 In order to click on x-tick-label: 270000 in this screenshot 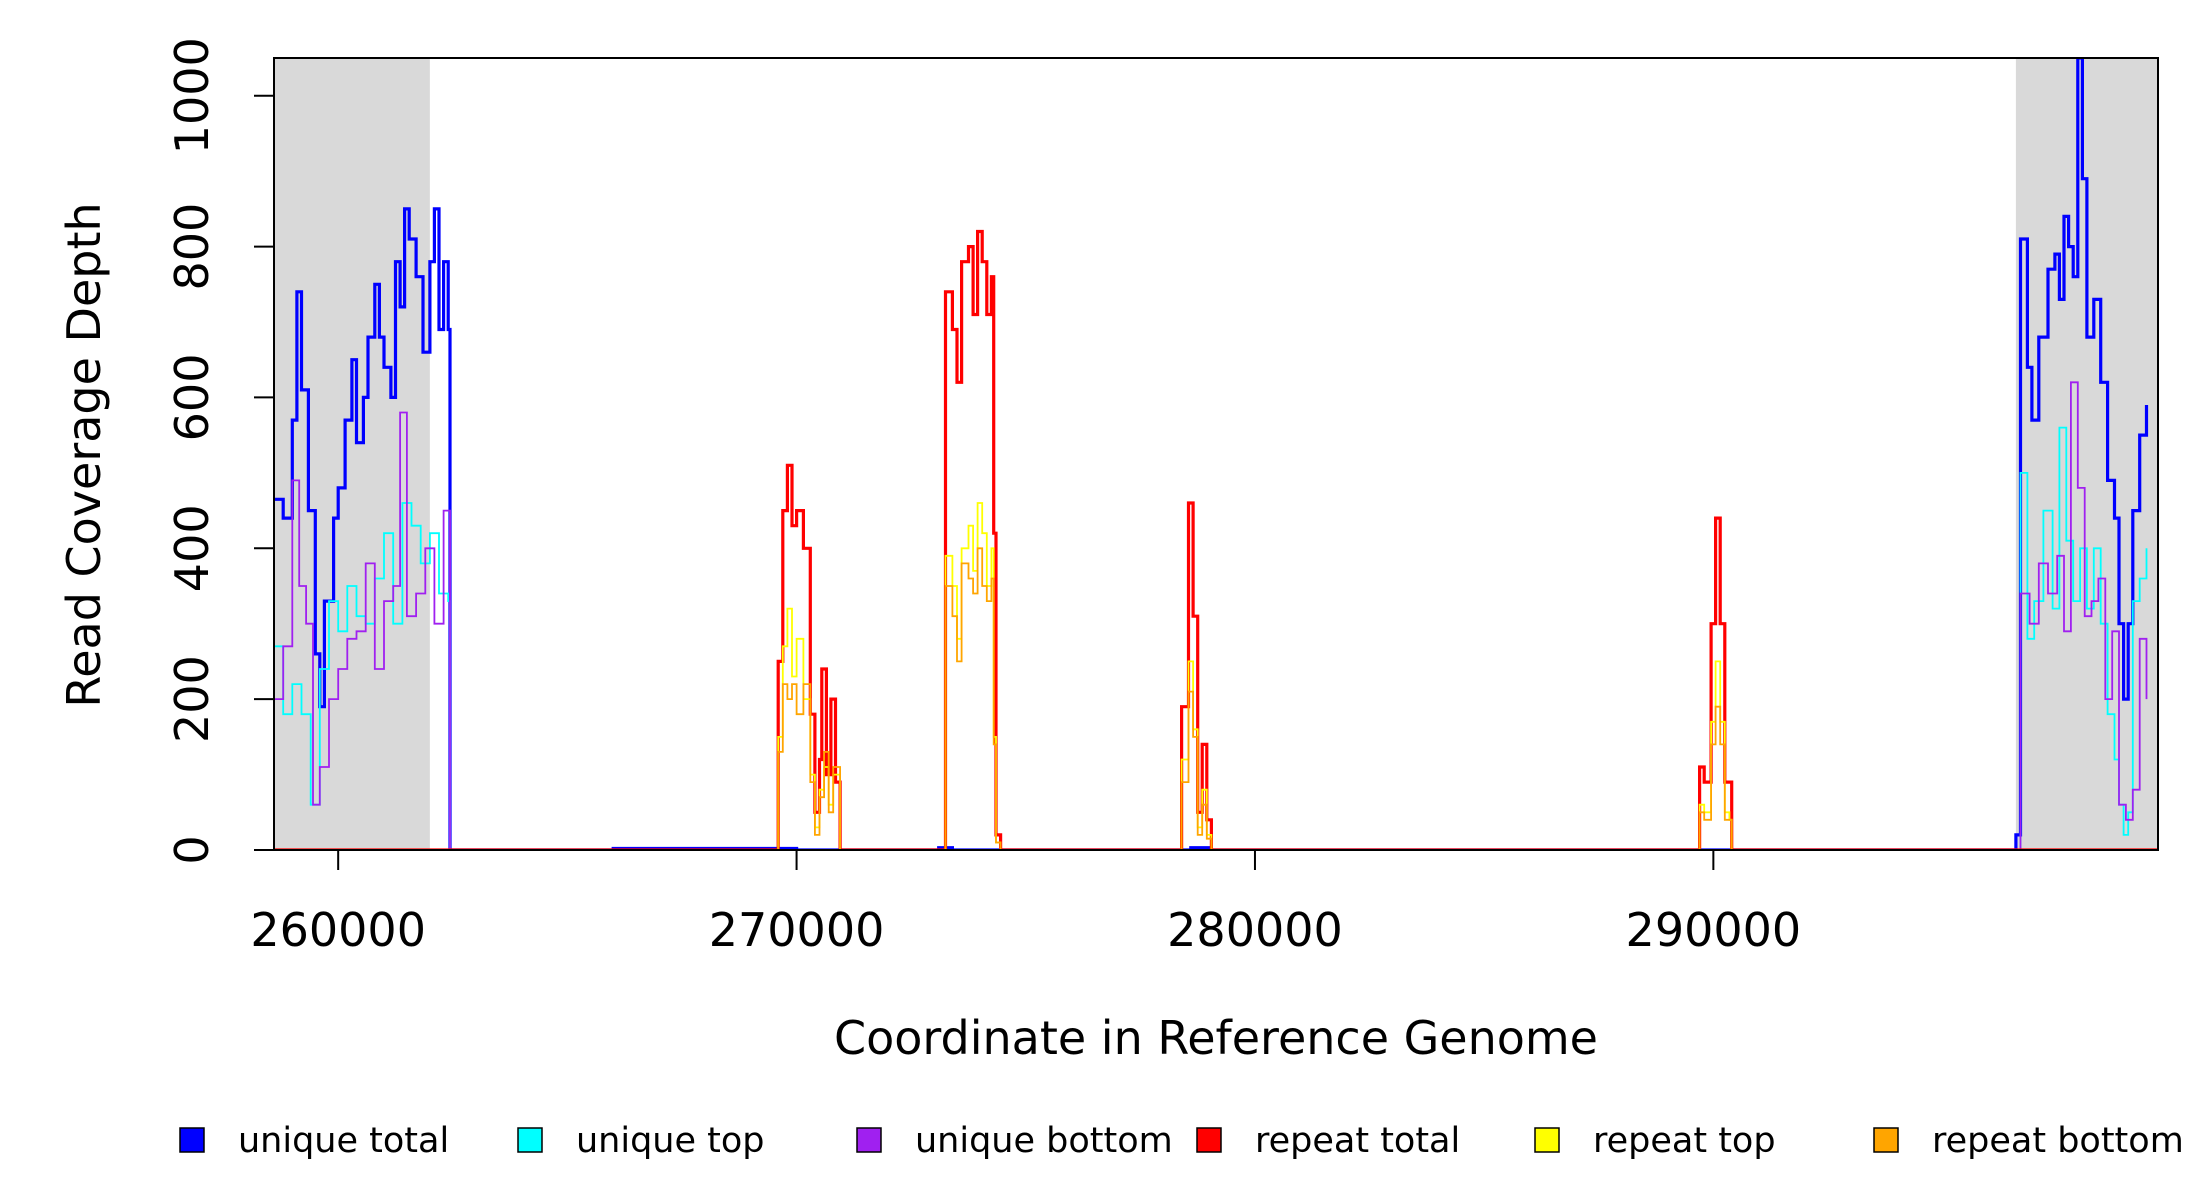, I will do `click(797, 930)`.